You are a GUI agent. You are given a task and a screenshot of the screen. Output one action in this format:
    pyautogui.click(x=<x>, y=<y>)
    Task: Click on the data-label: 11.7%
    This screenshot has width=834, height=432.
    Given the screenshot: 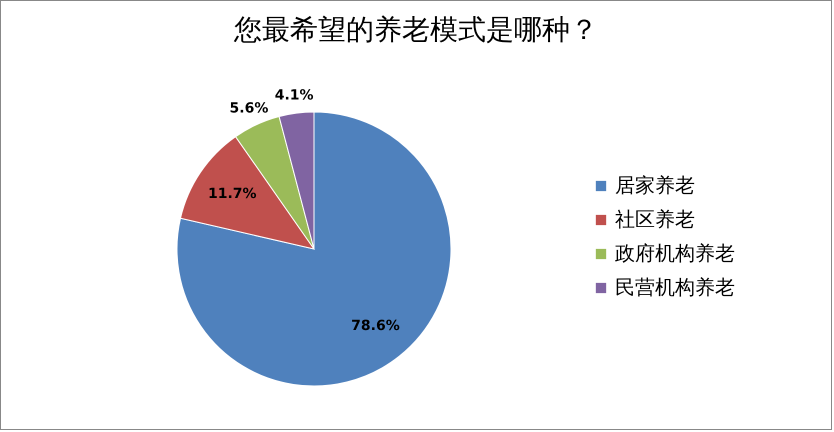 What is the action you would take?
    pyautogui.click(x=232, y=194)
    